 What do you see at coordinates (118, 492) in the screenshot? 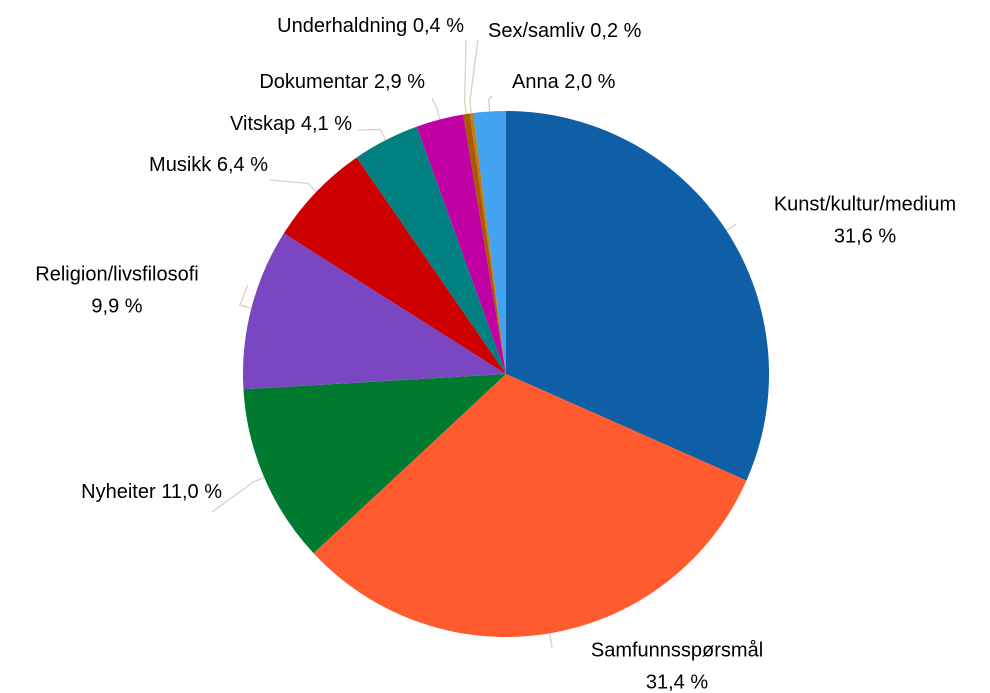
I see `slice-name: Nyheiter` at bounding box center [118, 492].